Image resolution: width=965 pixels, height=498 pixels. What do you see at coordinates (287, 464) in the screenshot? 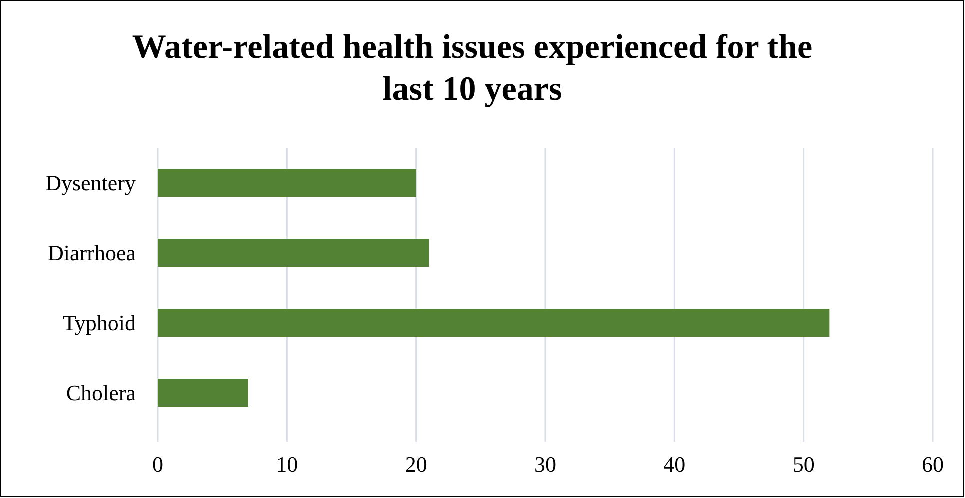
I see `x-tick-label: 10` at bounding box center [287, 464].